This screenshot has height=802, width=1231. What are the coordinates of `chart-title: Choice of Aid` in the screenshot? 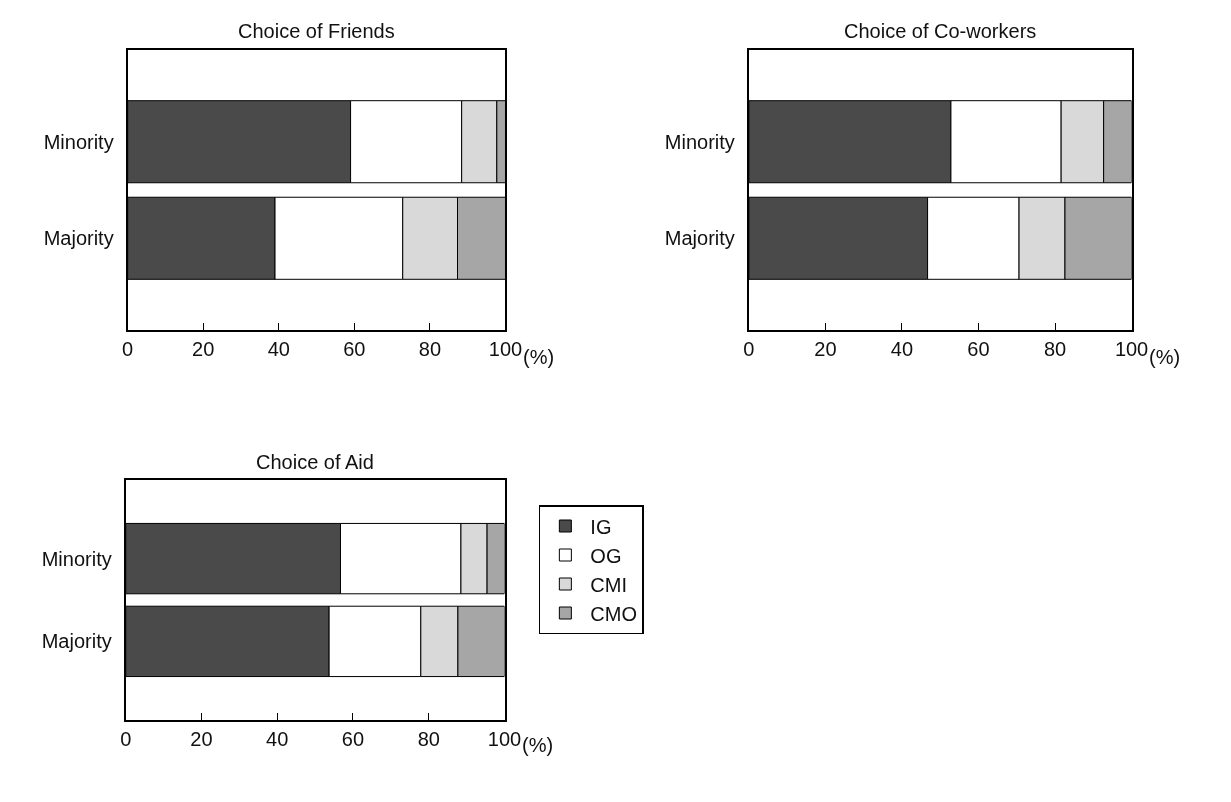 It's located at (315, 462).